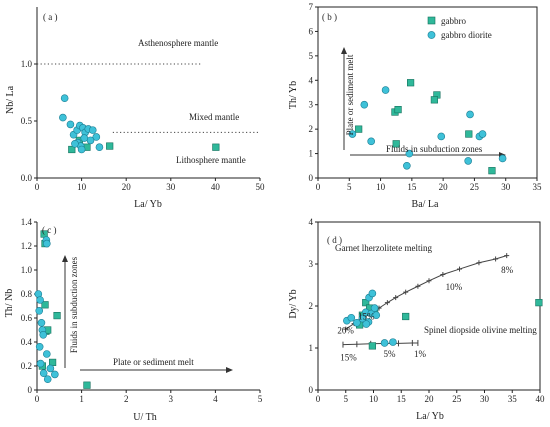  I want to click on panel-c-ytick-label: 0.8, so click(27, 294).